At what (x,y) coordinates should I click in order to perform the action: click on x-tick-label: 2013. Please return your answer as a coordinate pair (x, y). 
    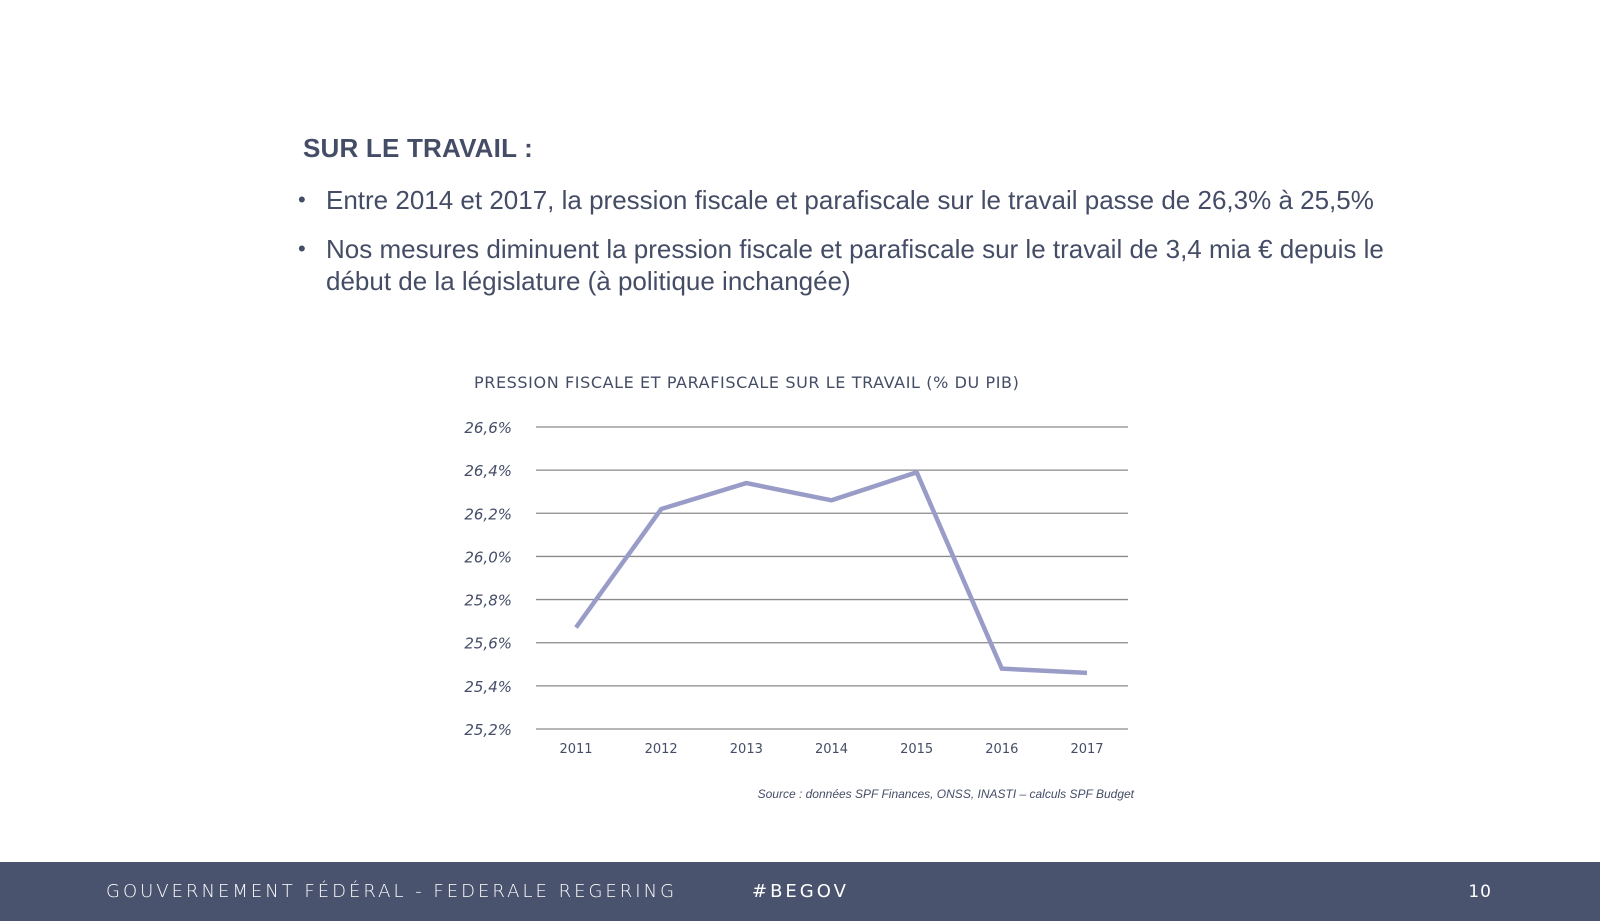
    Looking at the image, I should click on (746, 749).